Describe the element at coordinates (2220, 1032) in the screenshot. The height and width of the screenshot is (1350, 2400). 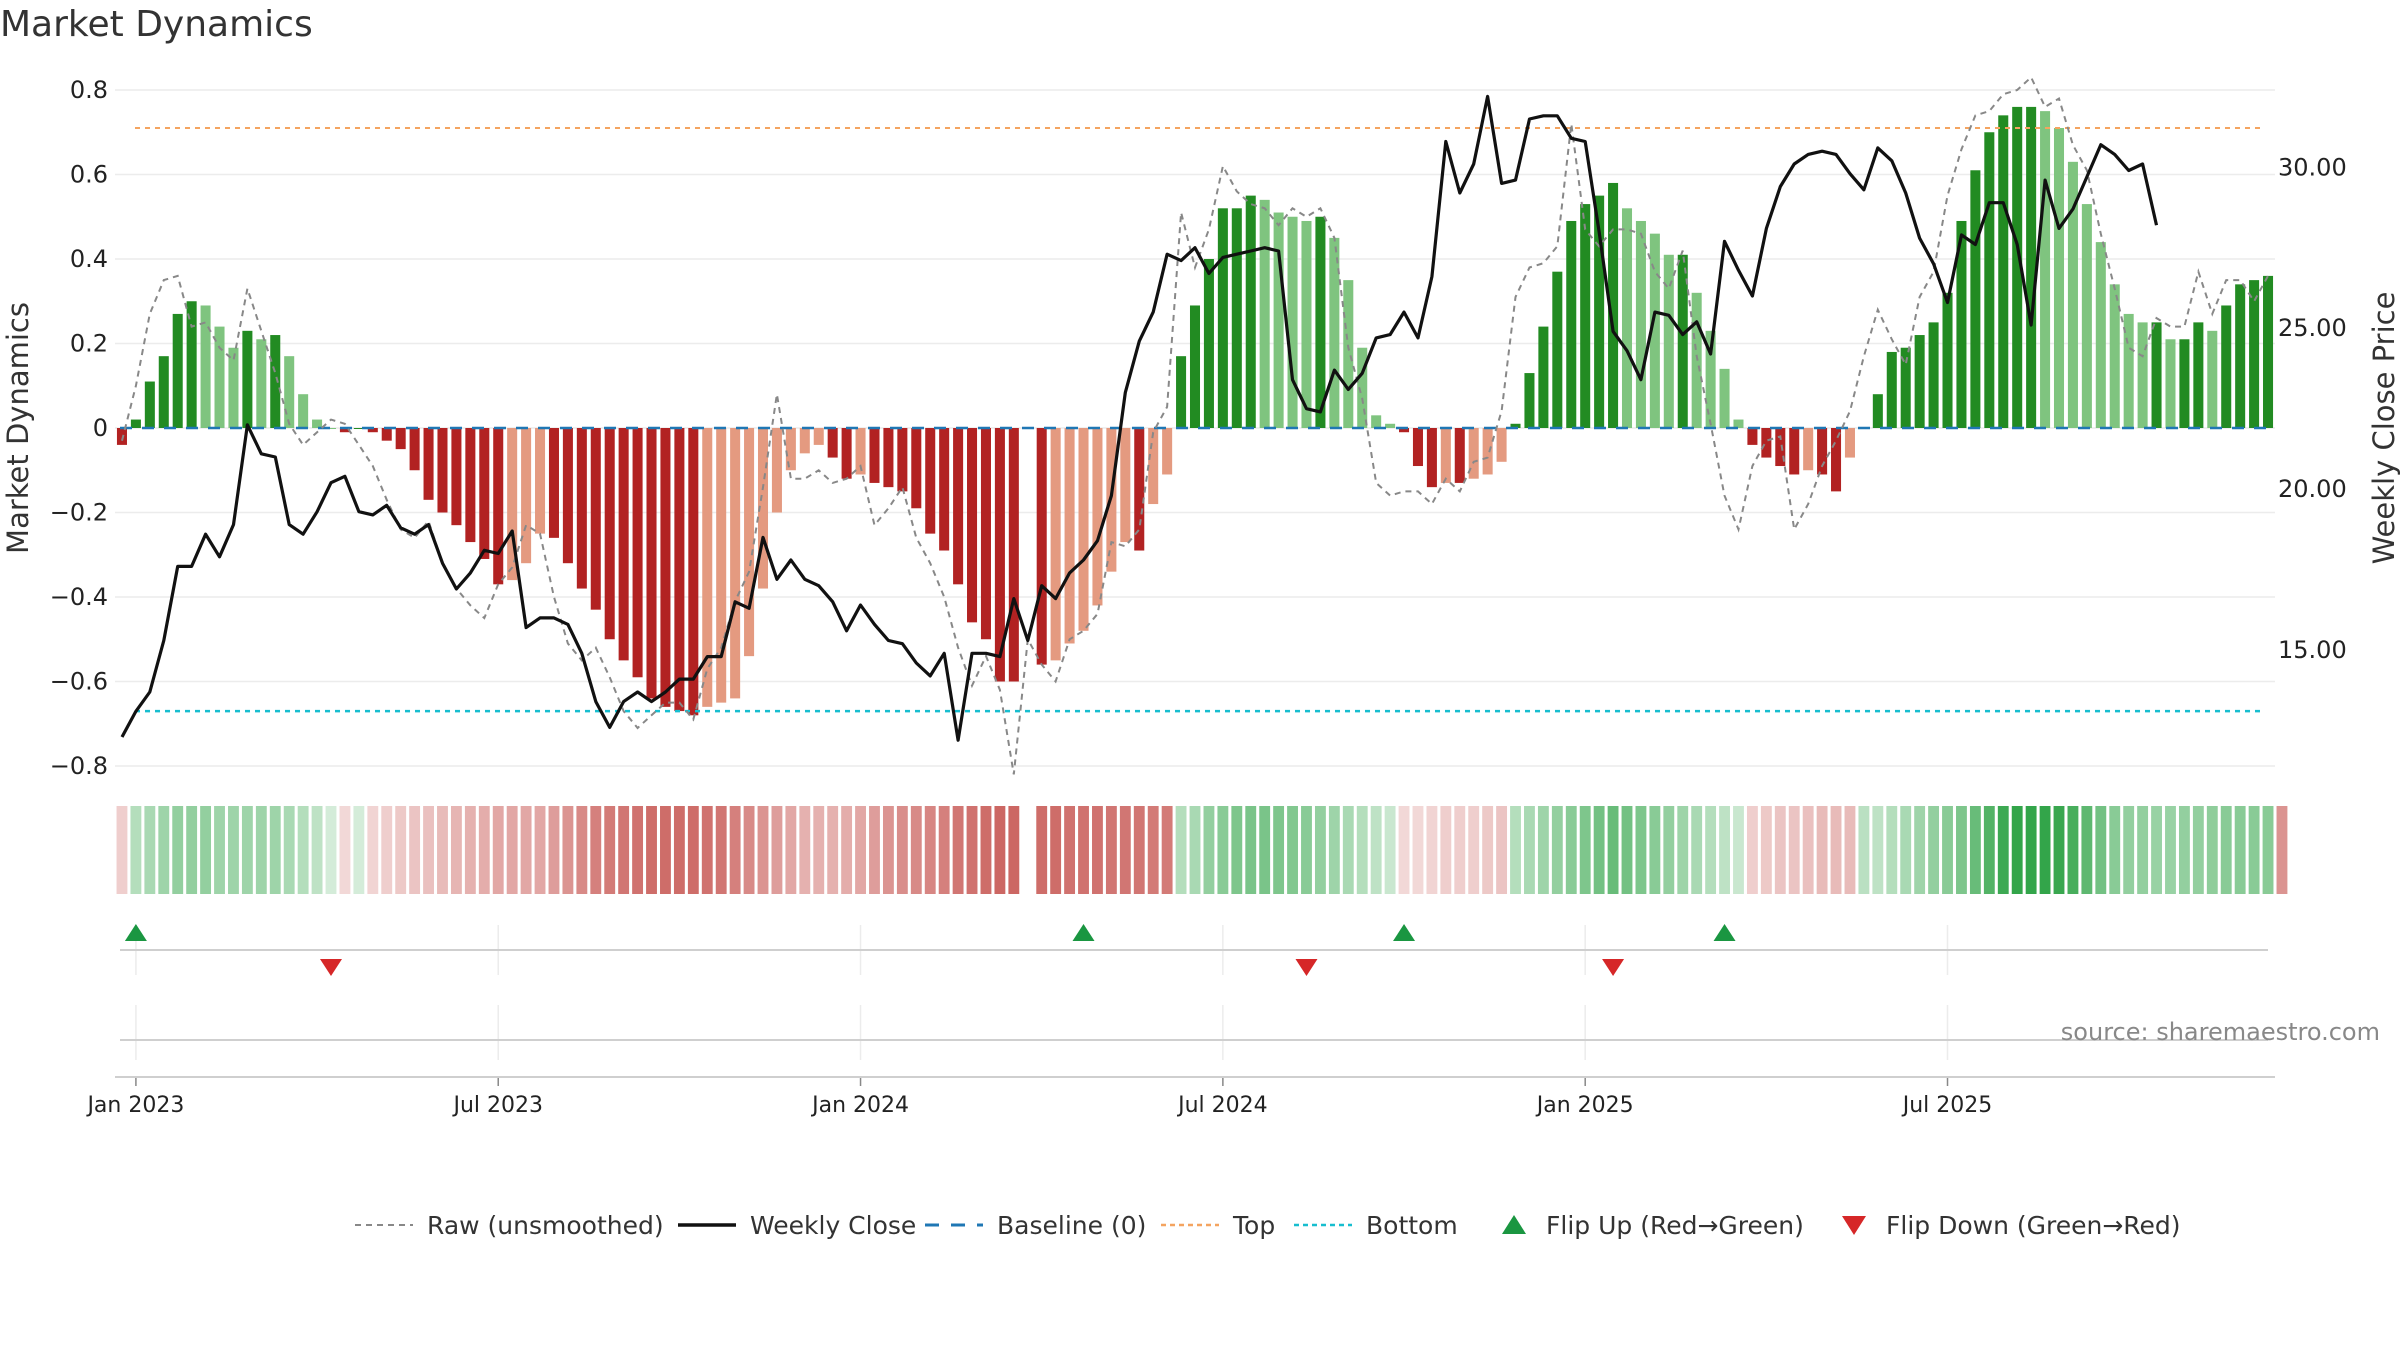
I see `source-credit: source: sharemaestro.com` at that location.